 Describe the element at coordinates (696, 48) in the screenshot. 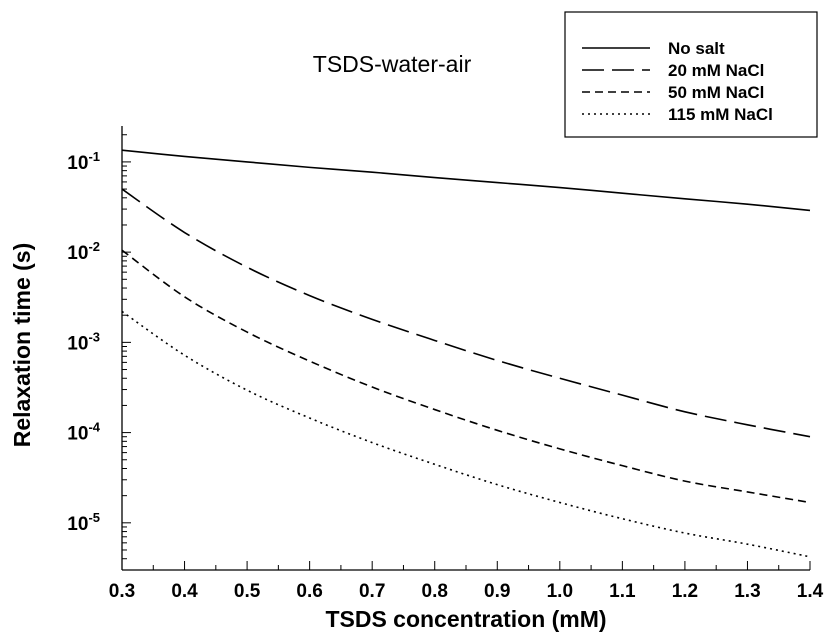

I see `legend-label-1: No salt` at that location.